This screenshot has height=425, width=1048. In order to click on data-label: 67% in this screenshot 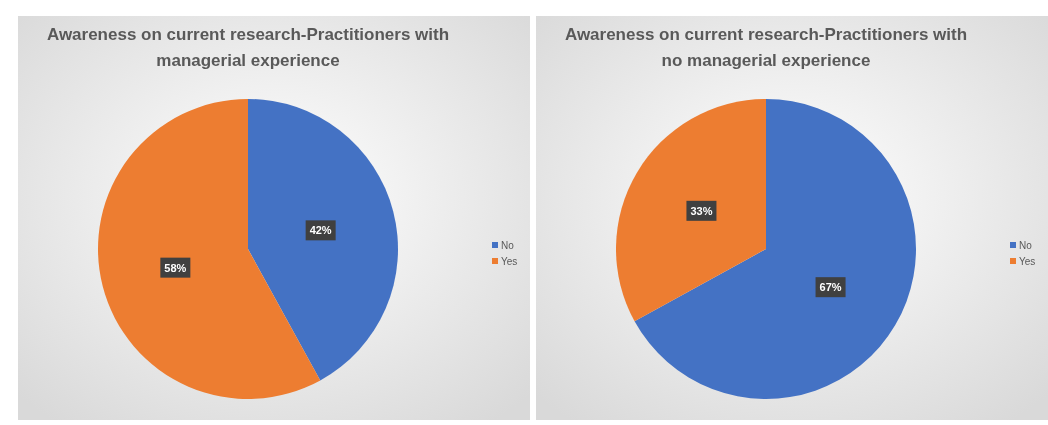, I will do `click(830, 287)`.